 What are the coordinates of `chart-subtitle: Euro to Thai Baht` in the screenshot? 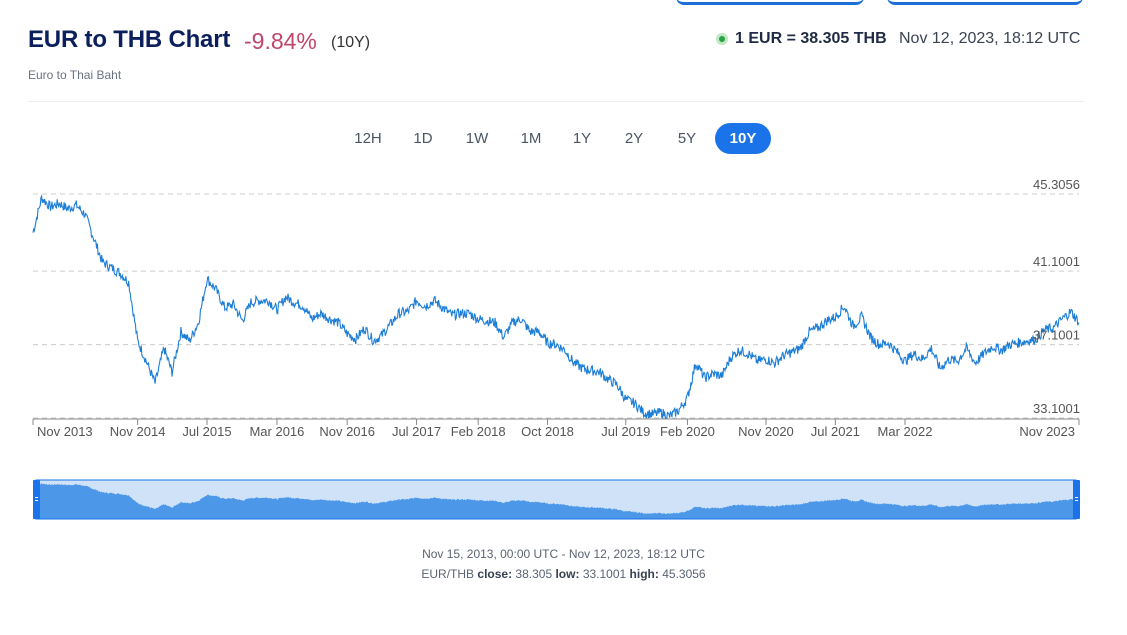 It's located at (75, 75).